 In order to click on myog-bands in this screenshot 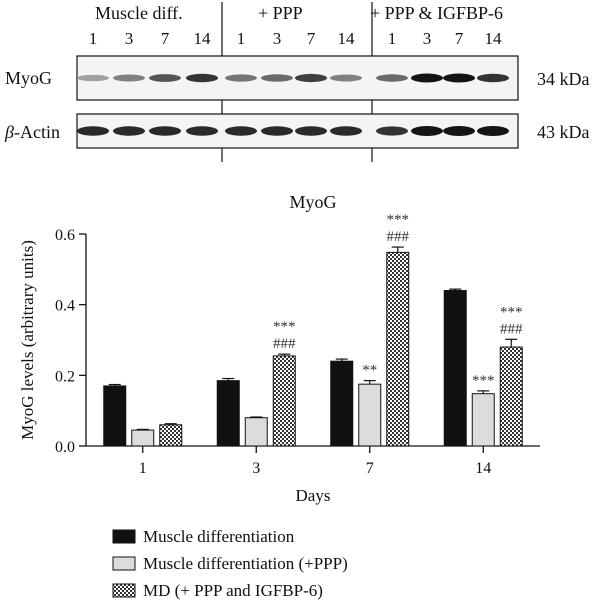, I will do `click(293, 78)`.